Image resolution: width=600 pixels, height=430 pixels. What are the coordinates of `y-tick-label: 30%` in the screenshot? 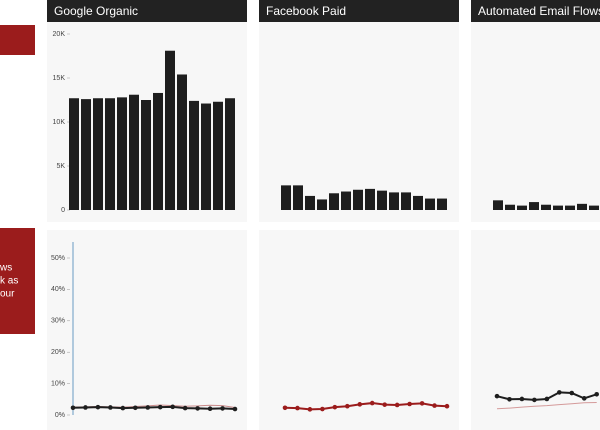 It's located at (58, 321).